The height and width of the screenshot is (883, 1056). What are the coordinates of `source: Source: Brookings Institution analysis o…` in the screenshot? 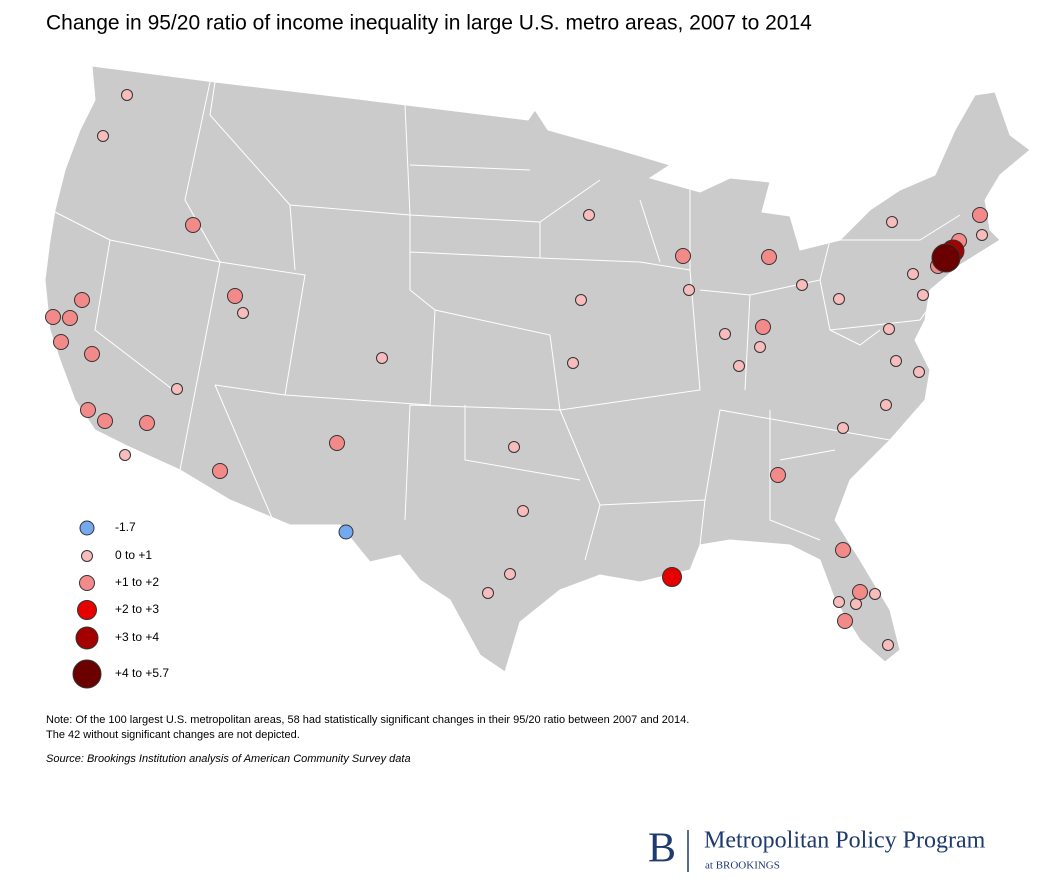 It's located at (228, 759).